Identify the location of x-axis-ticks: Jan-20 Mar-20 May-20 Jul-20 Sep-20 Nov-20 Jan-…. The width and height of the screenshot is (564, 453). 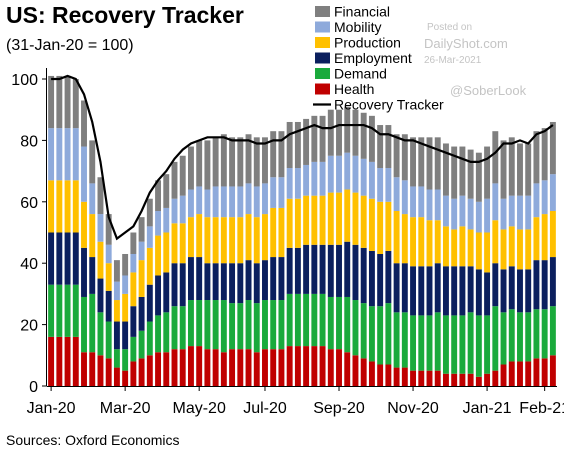
(295, 401).